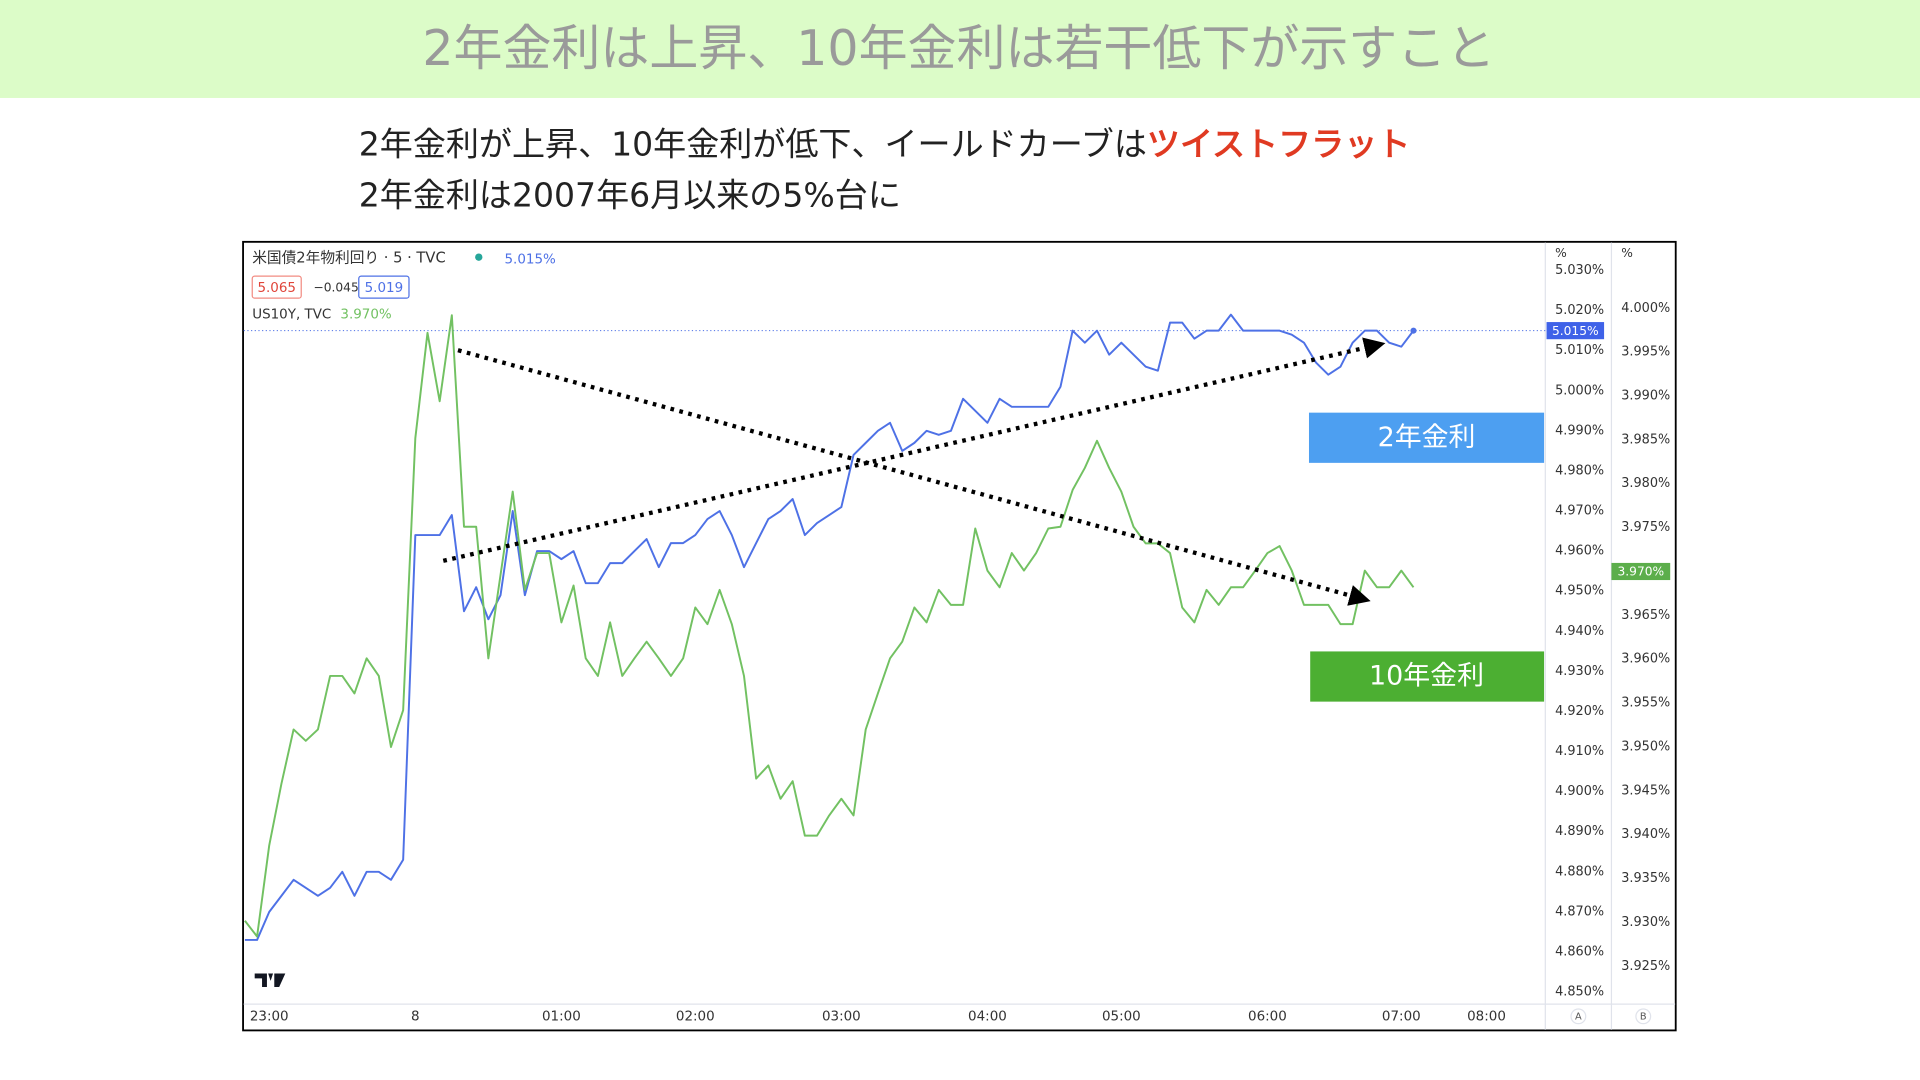  Describe the element at coordinates (1267, 1016) in the screenshot. I see `x-tick-label: 06:00` at that location.